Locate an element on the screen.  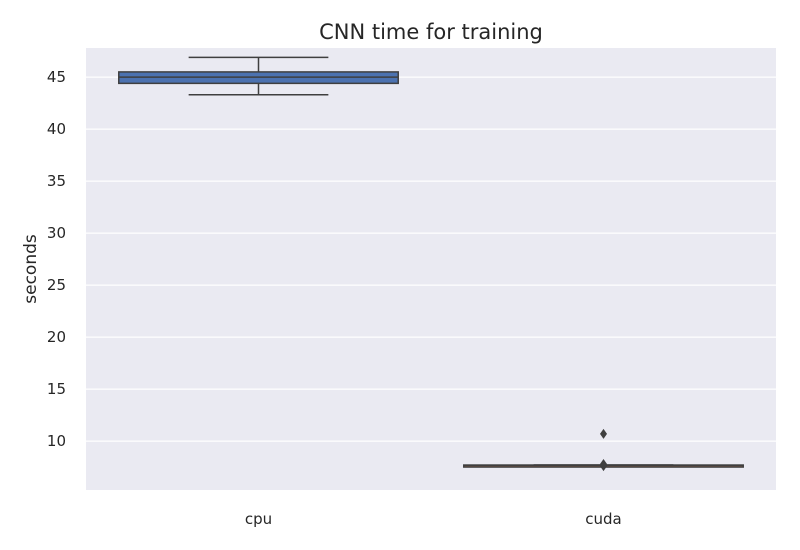
x-tick-label-cuda: cuda is located at coordinates (603, 519).